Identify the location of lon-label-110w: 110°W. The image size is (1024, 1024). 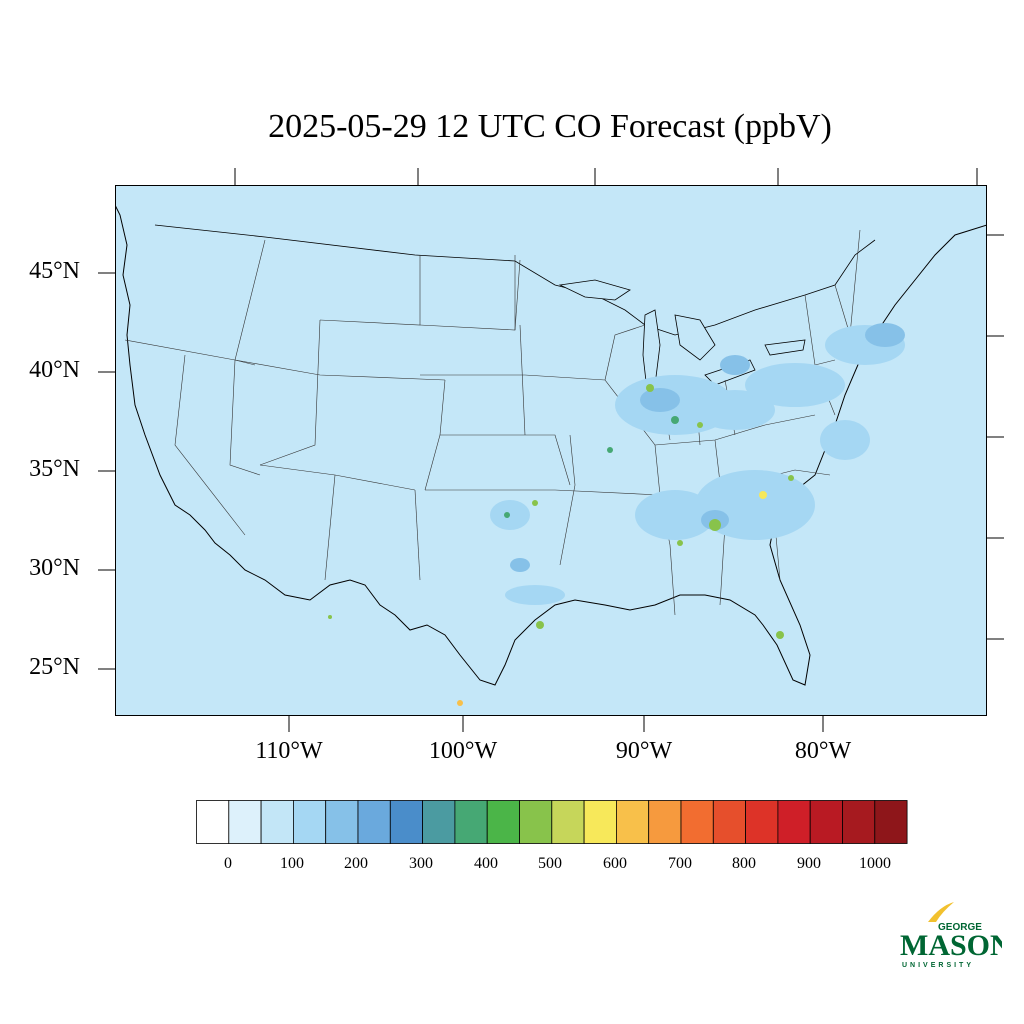
(289, 751).